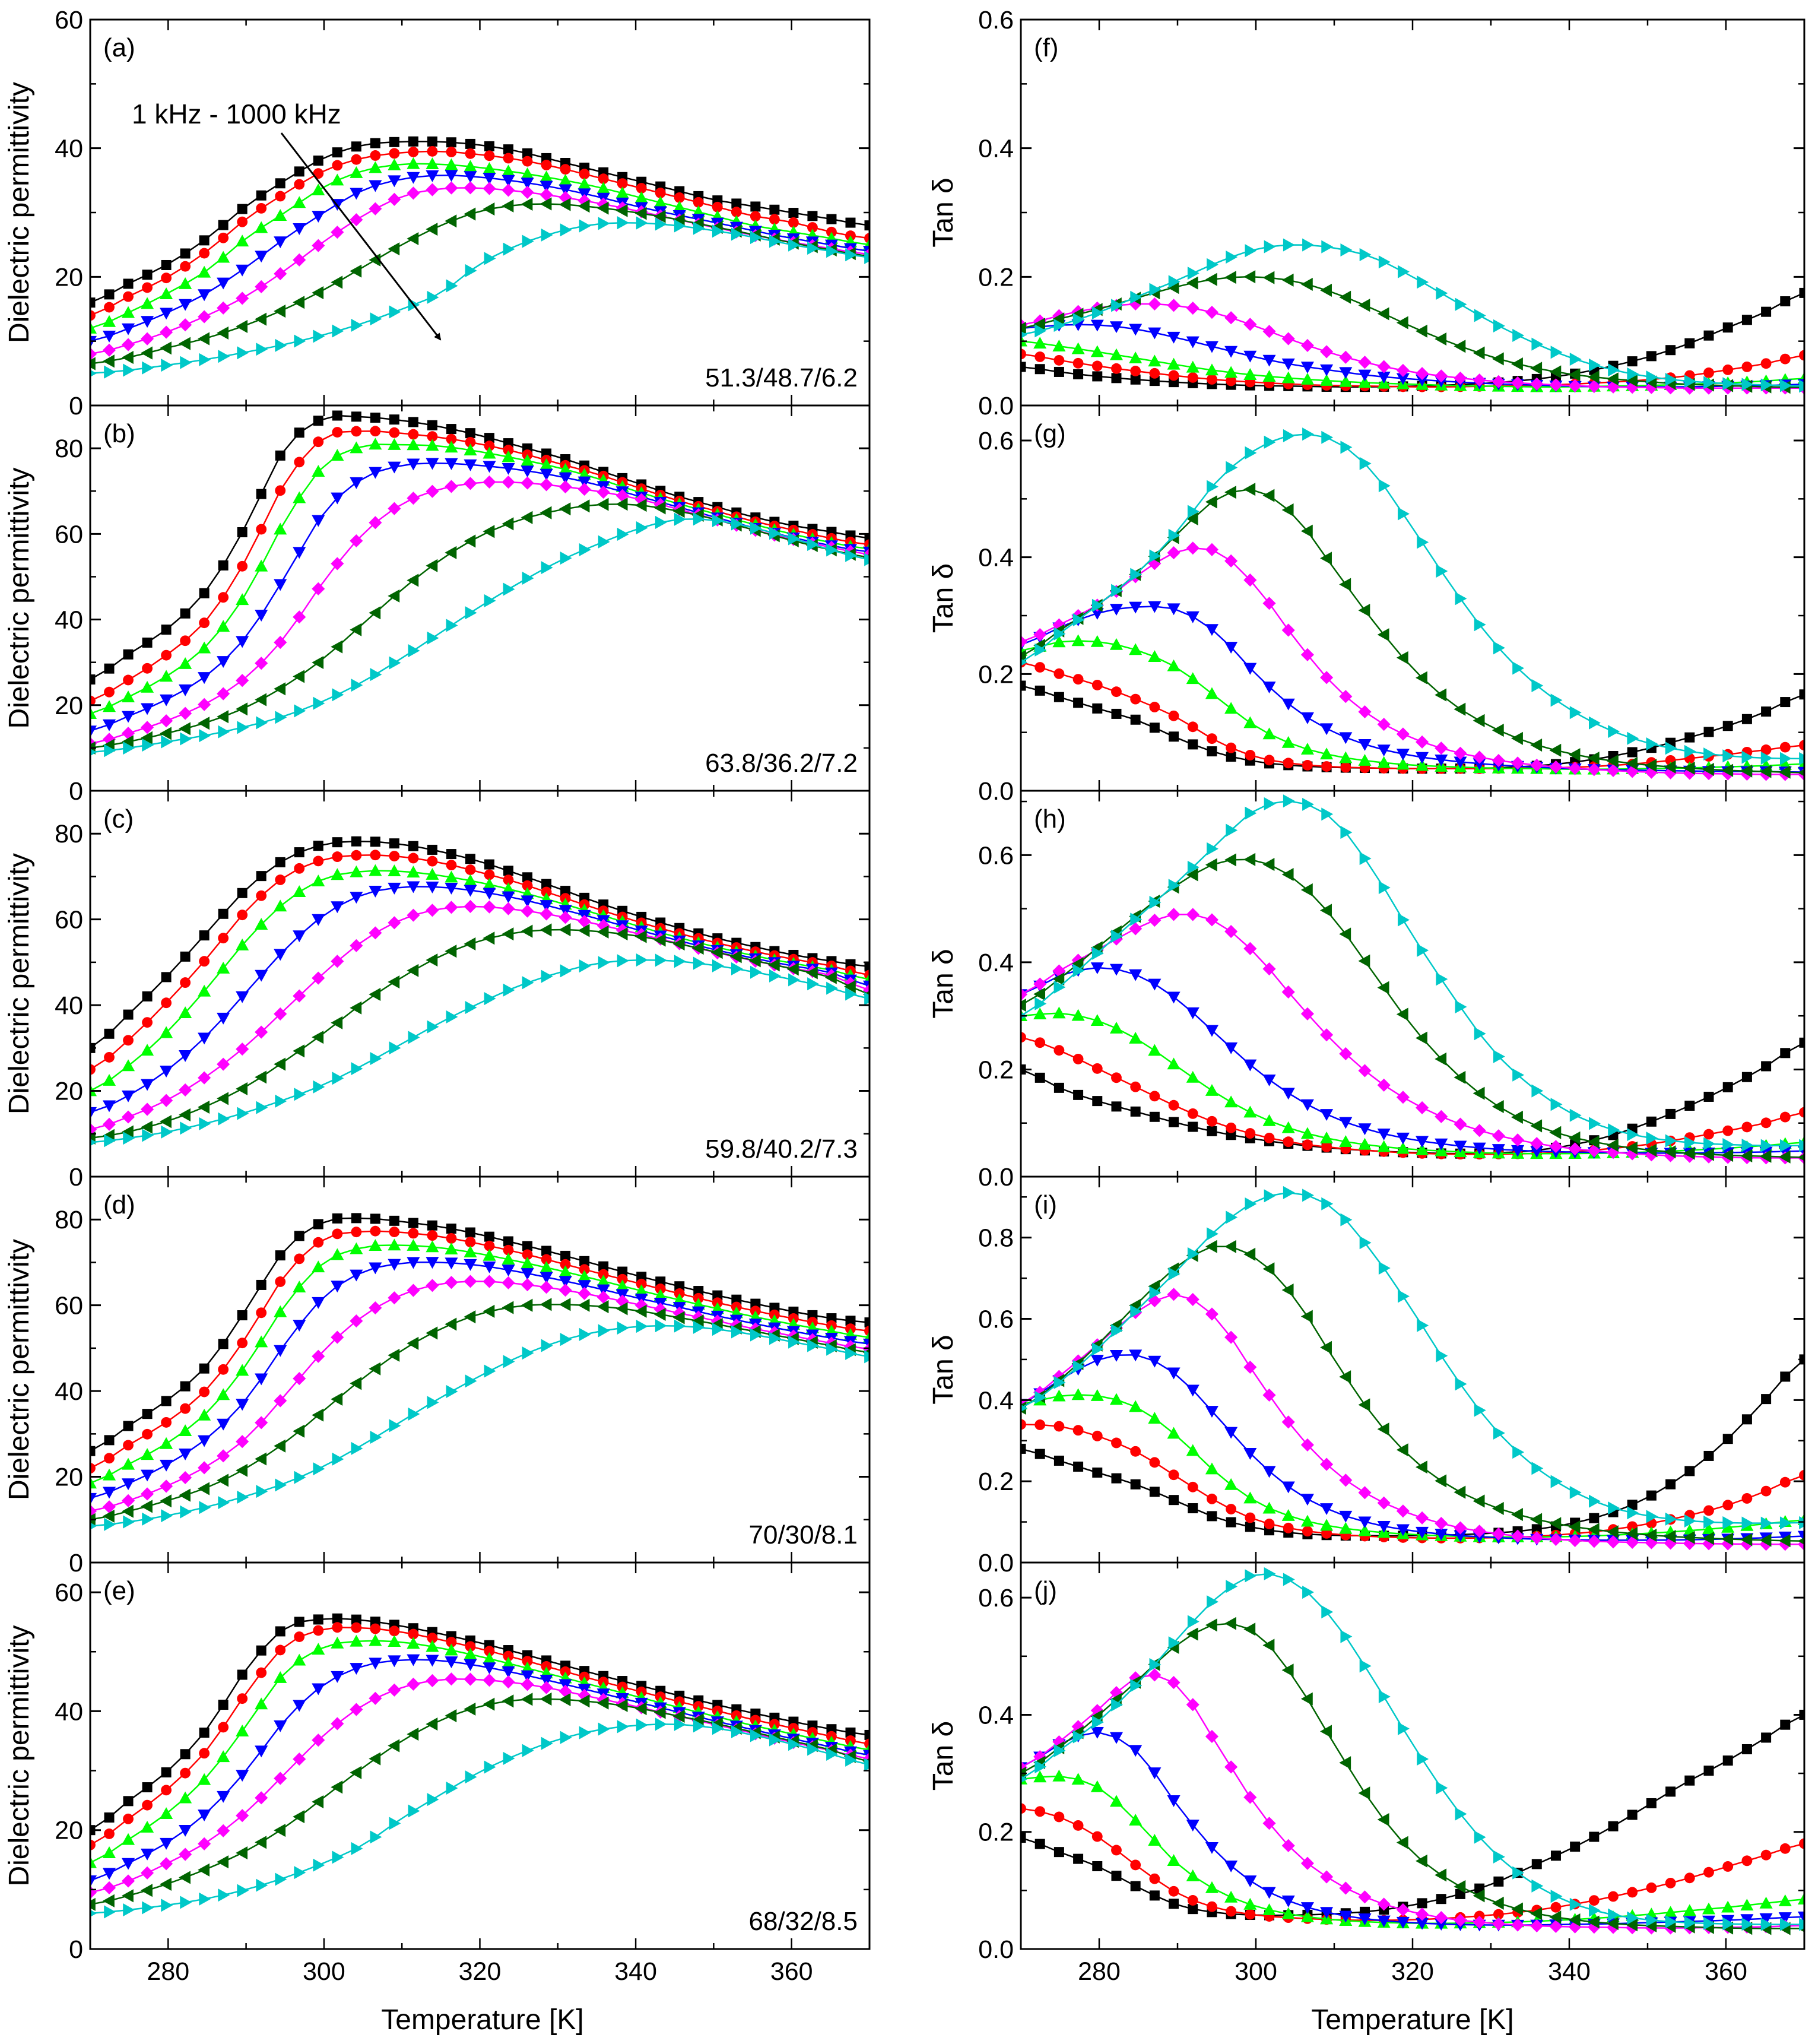  I want to click on y-axis-label: Tan δ, so click(943, 1756).